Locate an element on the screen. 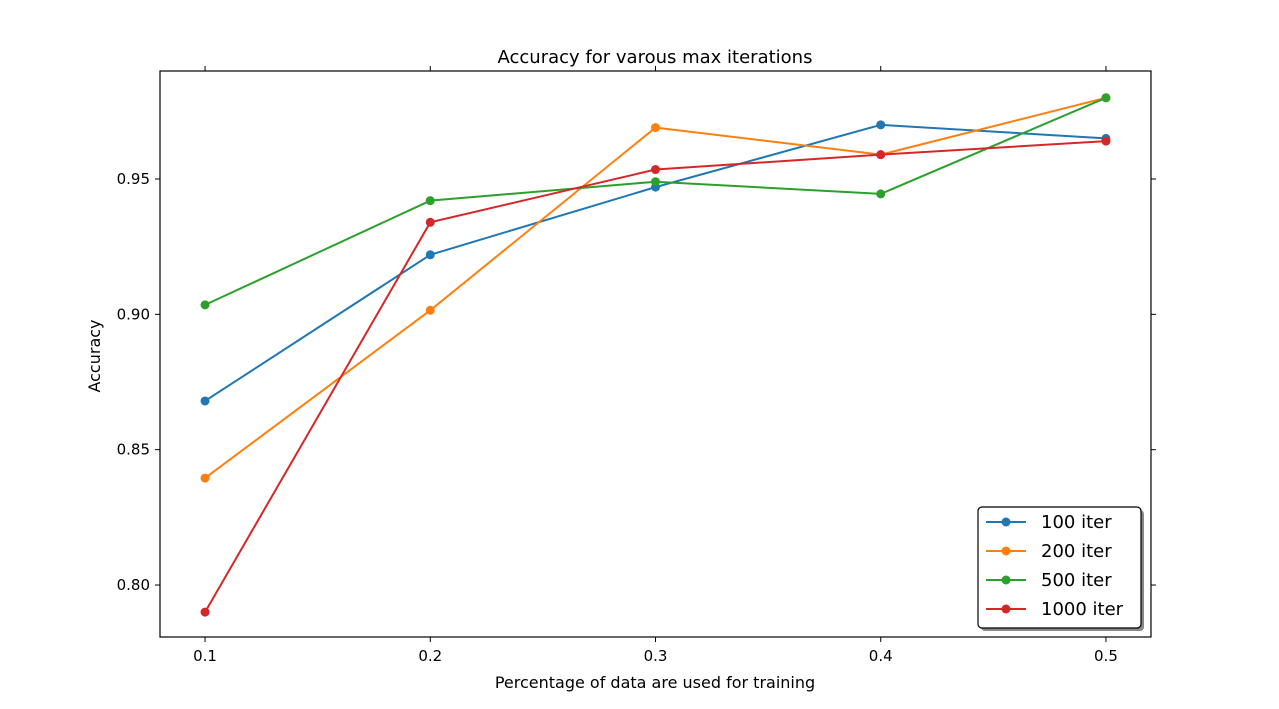  chart-title: Accuracy for varous max iterations is located at coordinates (655, 57).